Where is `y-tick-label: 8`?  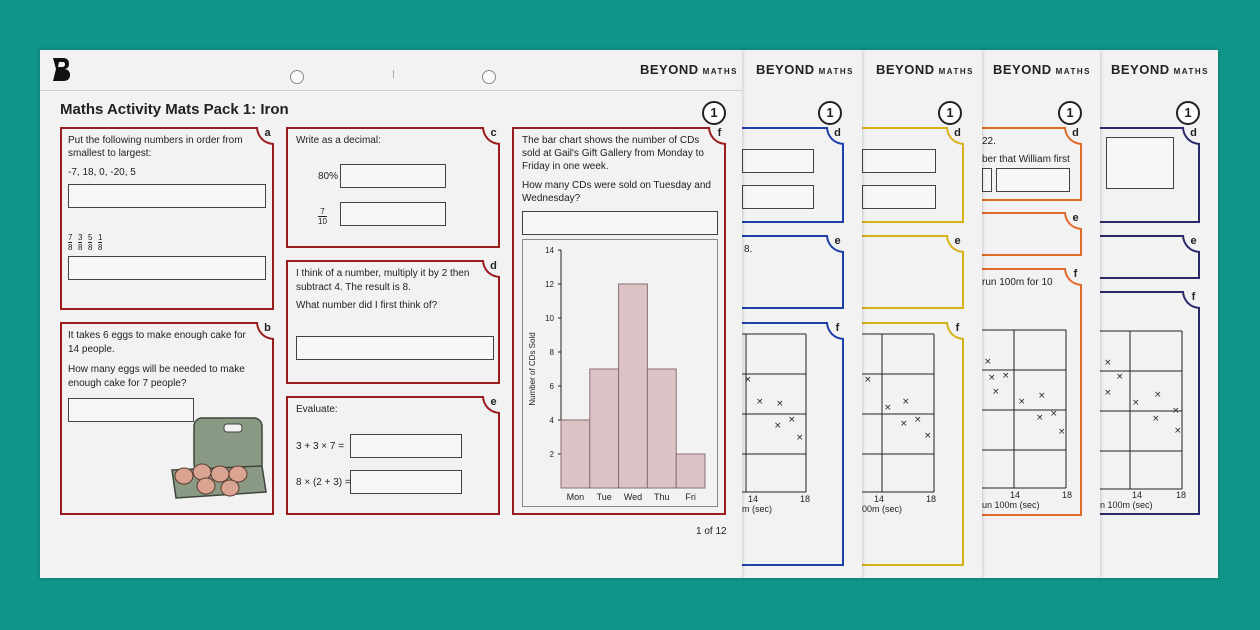
y-tick-label: 8 is located at coordinates (552, 352).